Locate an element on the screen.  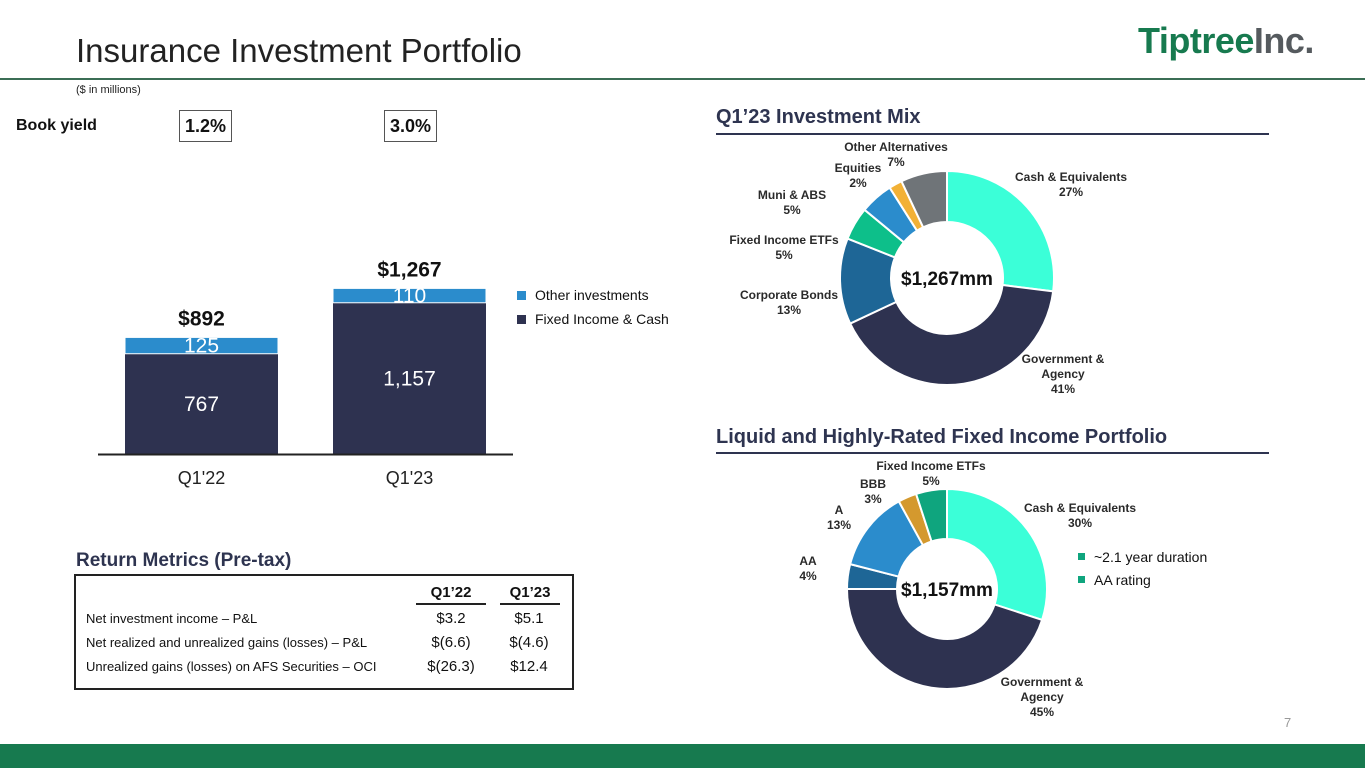
row-label: Net investment income – P&L is located at coordinates (172, 618).